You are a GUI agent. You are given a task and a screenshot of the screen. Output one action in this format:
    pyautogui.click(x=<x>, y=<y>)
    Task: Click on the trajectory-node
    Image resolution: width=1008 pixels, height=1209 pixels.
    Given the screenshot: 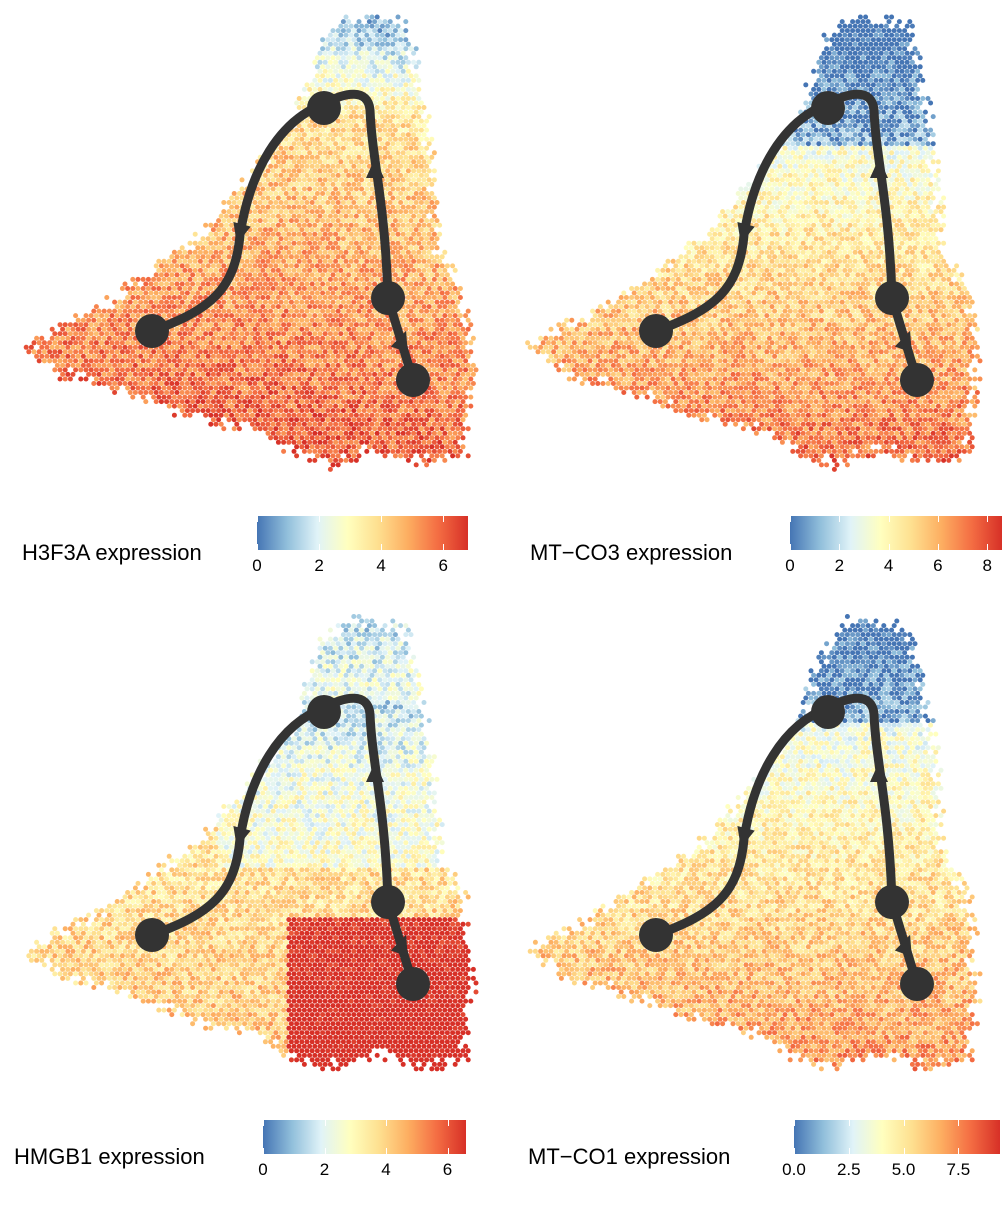 What is the action you would take?
    pyautogui.click(x=152, y=331)
    